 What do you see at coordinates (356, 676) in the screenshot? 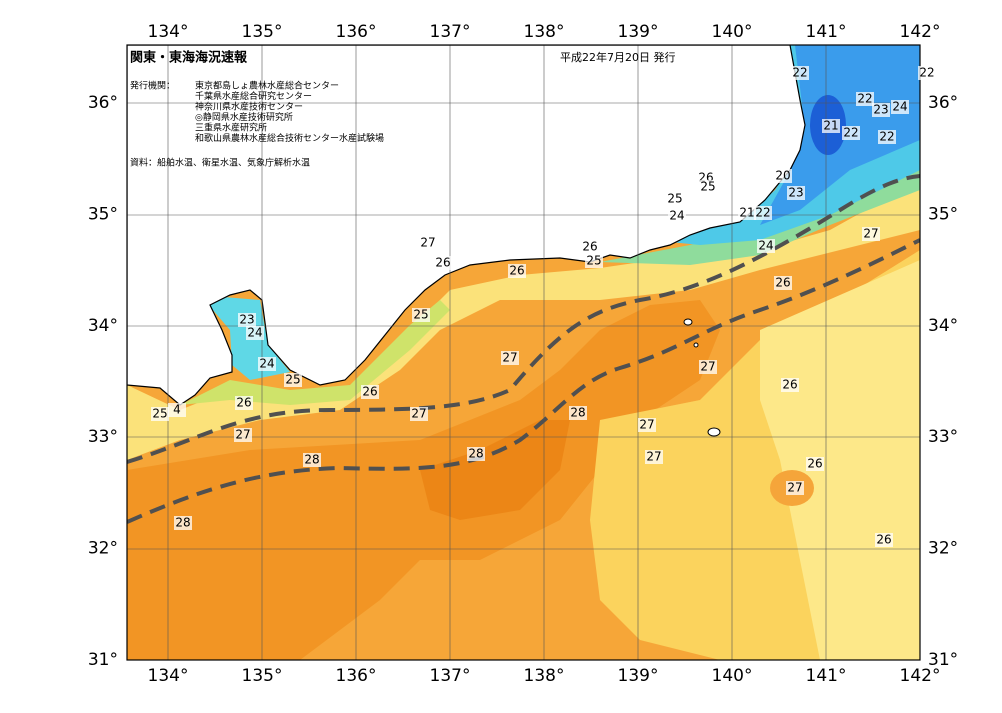
I see `lon-label-bottom: 136°` at bounding box center [356, 676].